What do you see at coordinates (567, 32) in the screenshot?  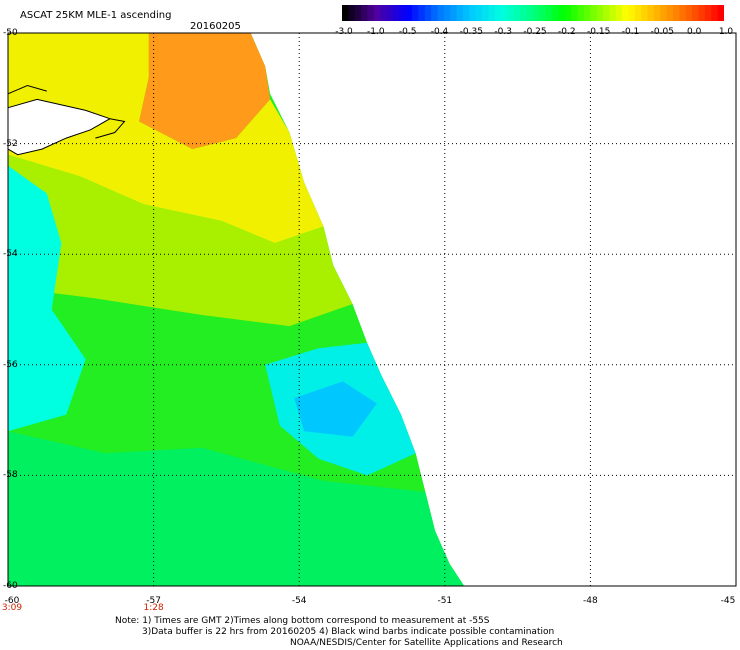 I see `colorbar-label: -0.2` at bounding box center [567, 32].